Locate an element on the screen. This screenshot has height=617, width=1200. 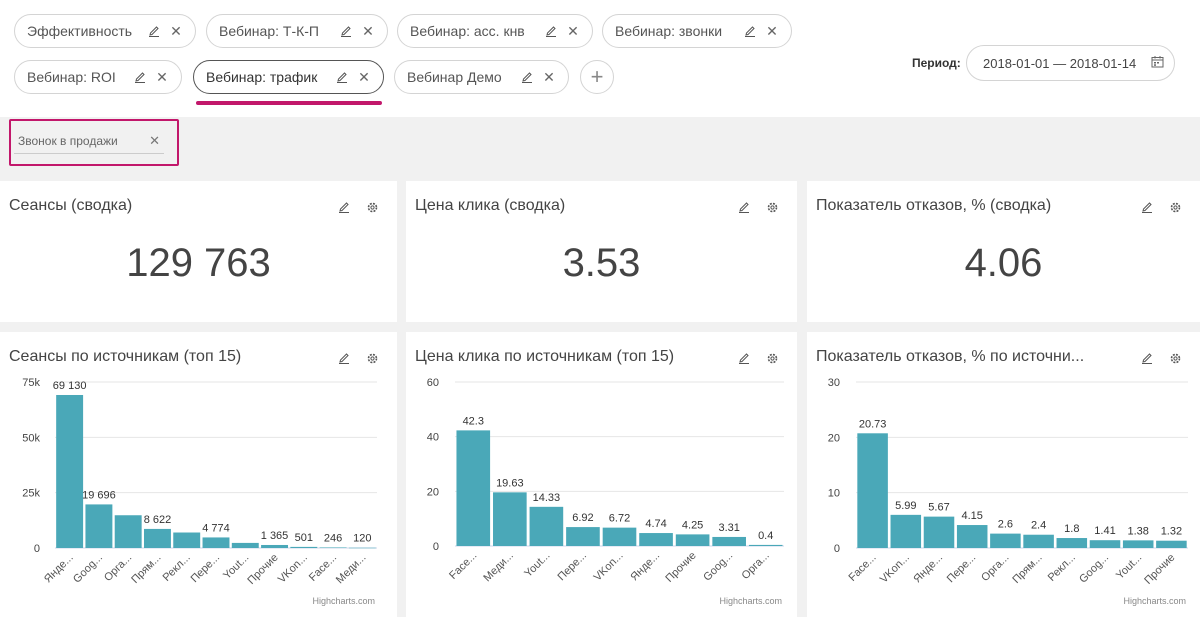
tab-webinar-calls: Вебинар: звонки ✕ is located at coordinates (697, 31).